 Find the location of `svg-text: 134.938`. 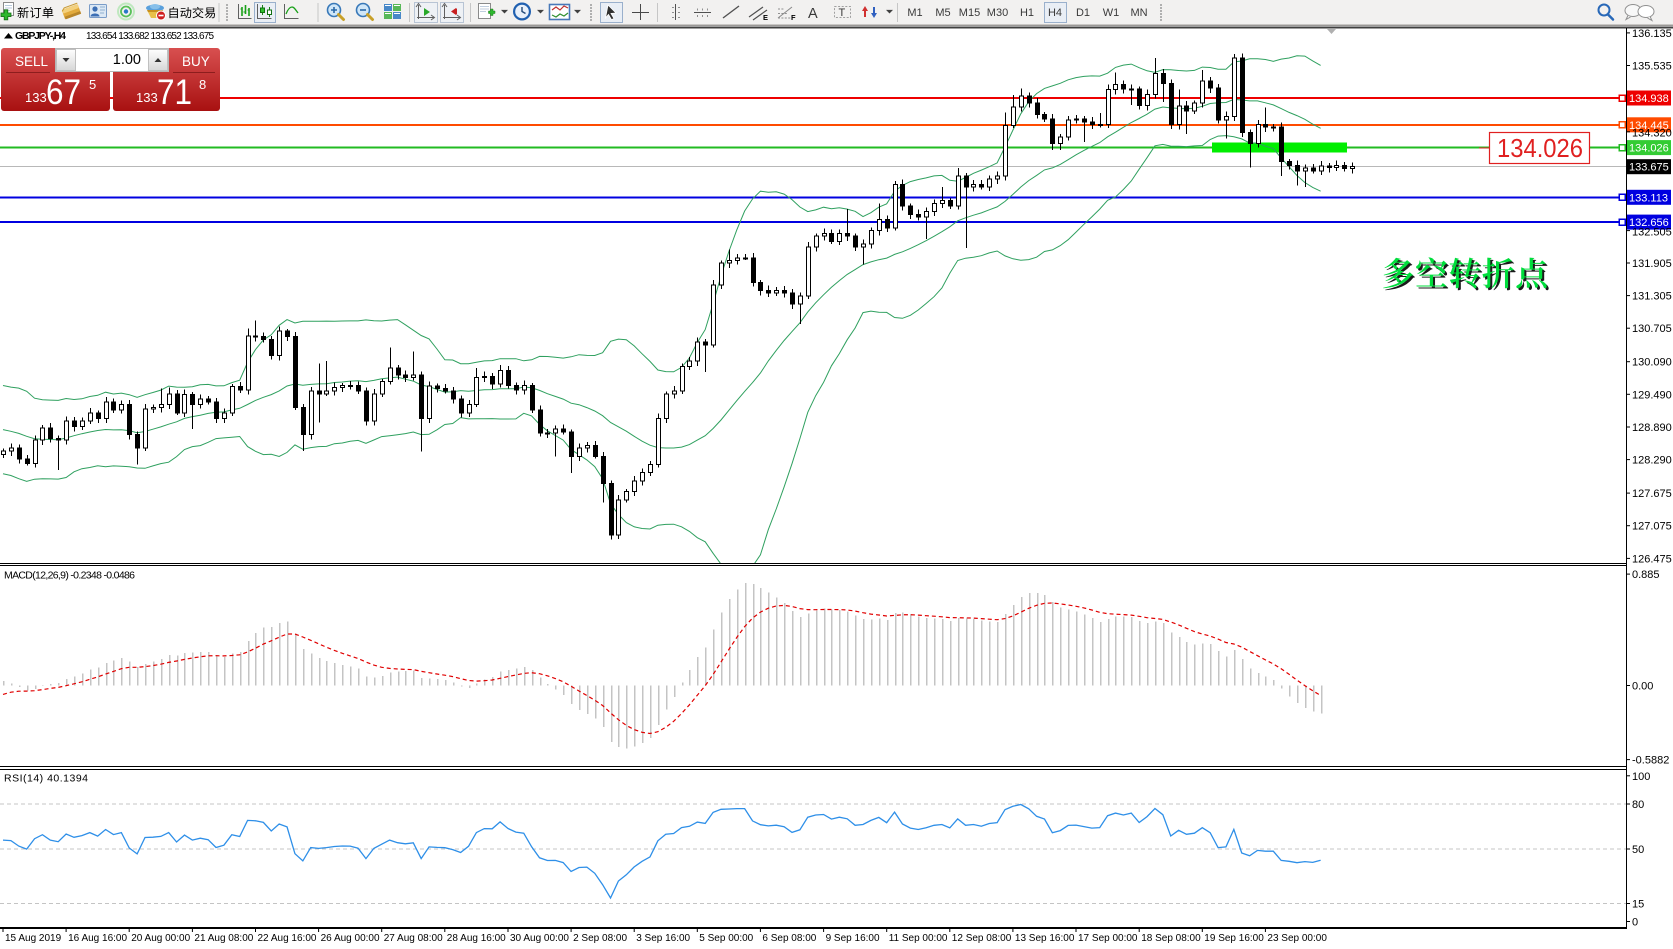

svg-text: 134.938 is located at coordinates (1649, 99).